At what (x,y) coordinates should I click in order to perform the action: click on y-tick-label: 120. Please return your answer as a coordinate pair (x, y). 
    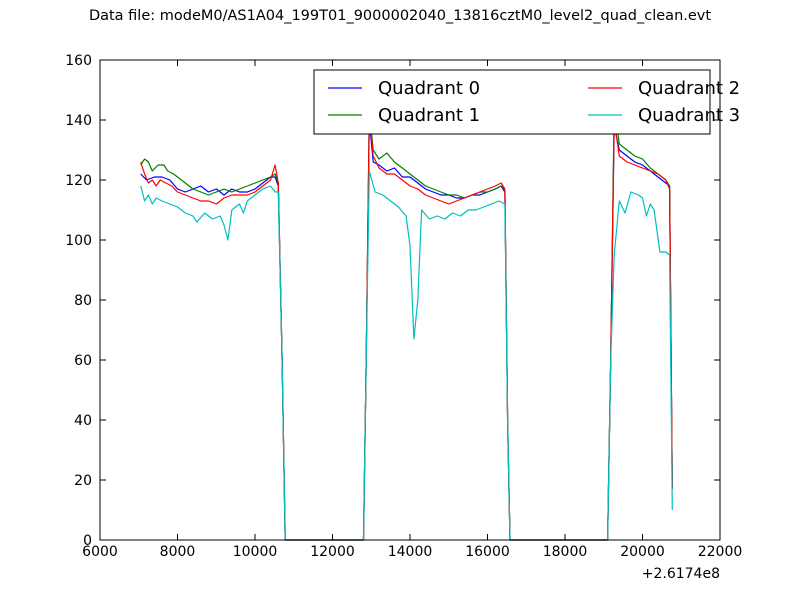
    Looking at the image, I should click on (78, 181).